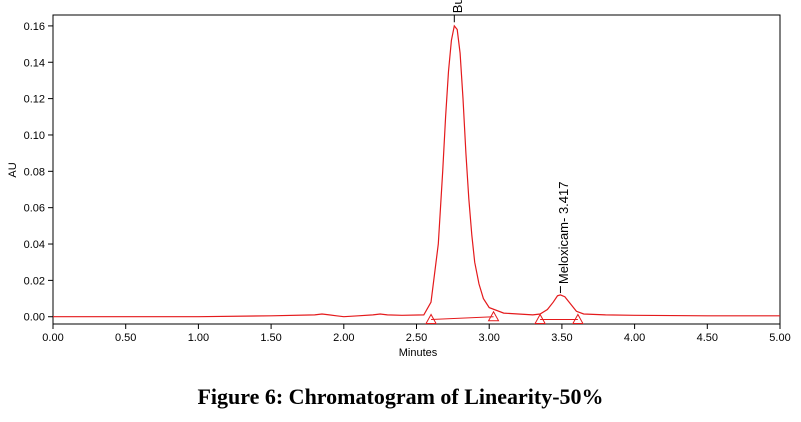  I want to click on figure-caption: Figure 6: Chromatogram of Linearity-50%, so click(400, 396).